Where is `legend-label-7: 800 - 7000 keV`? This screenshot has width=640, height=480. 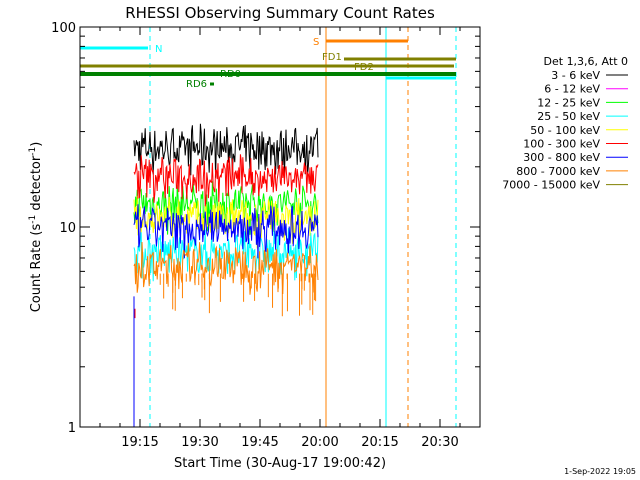 legend-label-7: 800 - 7000 keV is located at coordinates (558, 171).